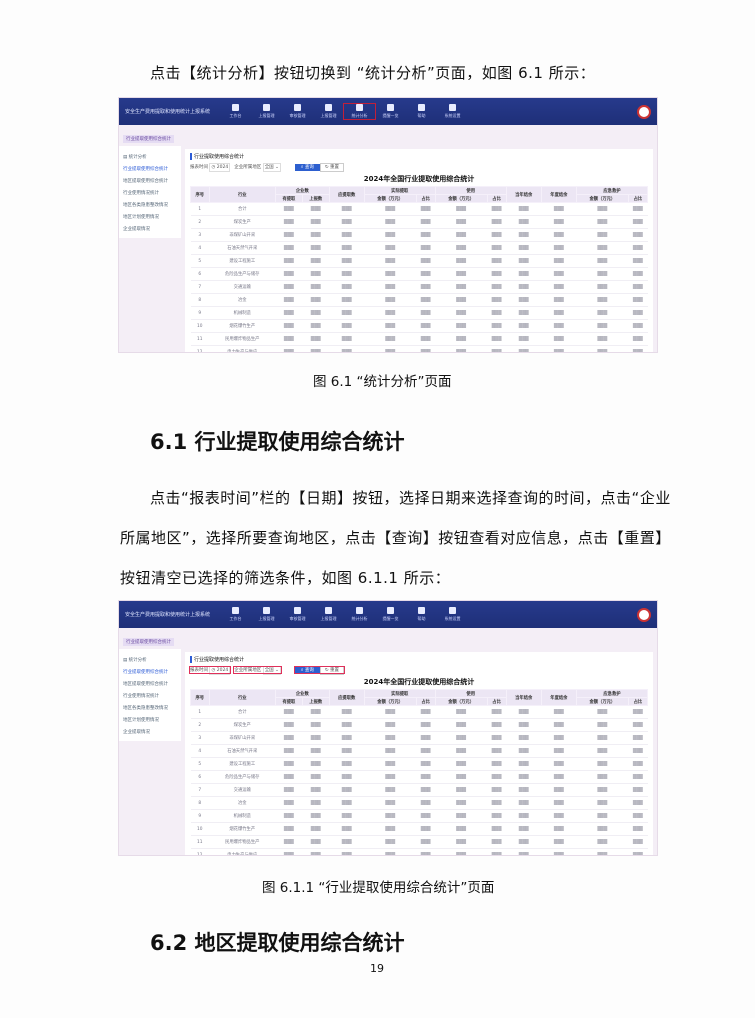 The height and width of the screenshot is (1018, 755). Describe the element at coordinates (410, 498) in the screenshot. I see `paragraph-line: 点击“报表时间”栏的【日期】按钮，选择日期来选择查询的时间，点击“企业` at that location.